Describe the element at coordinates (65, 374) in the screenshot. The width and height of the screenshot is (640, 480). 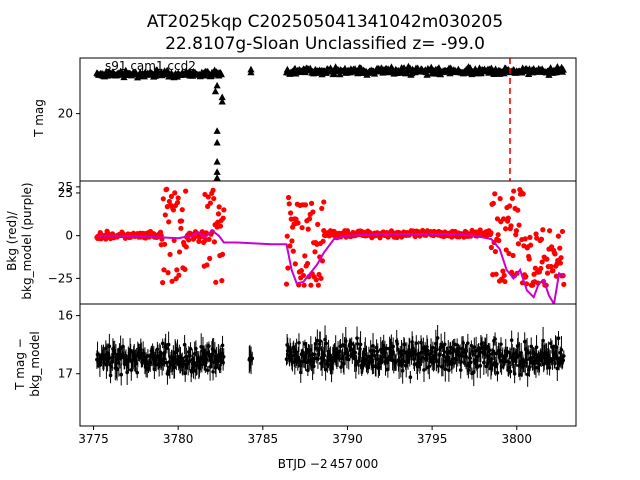
I see `y-tick-label: 17` at that location.